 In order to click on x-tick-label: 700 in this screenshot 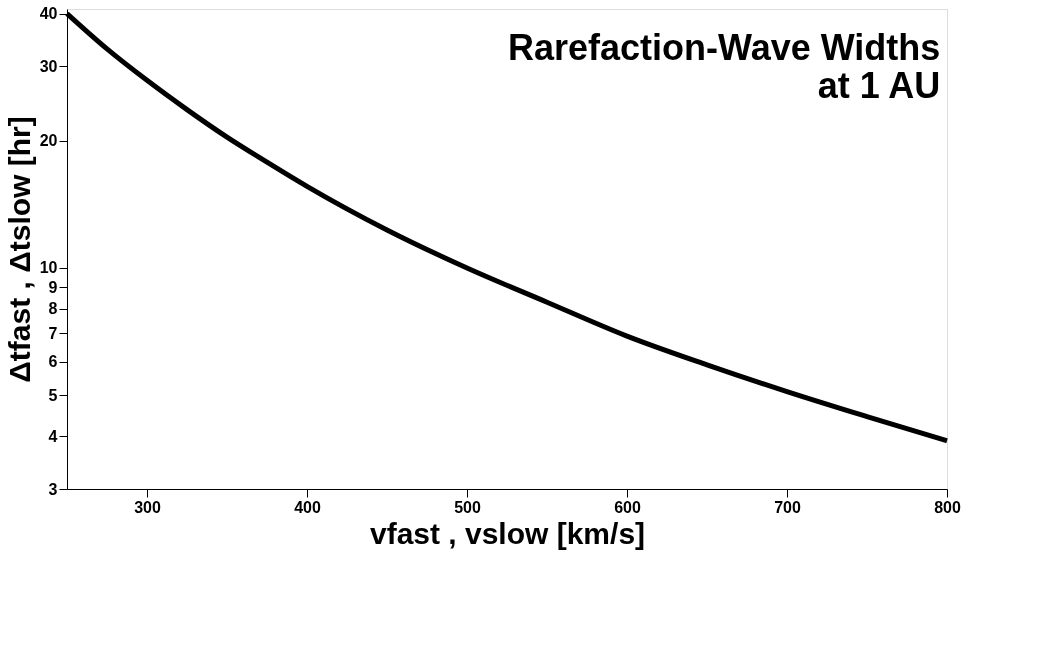, I will do `click(787, 507)`.